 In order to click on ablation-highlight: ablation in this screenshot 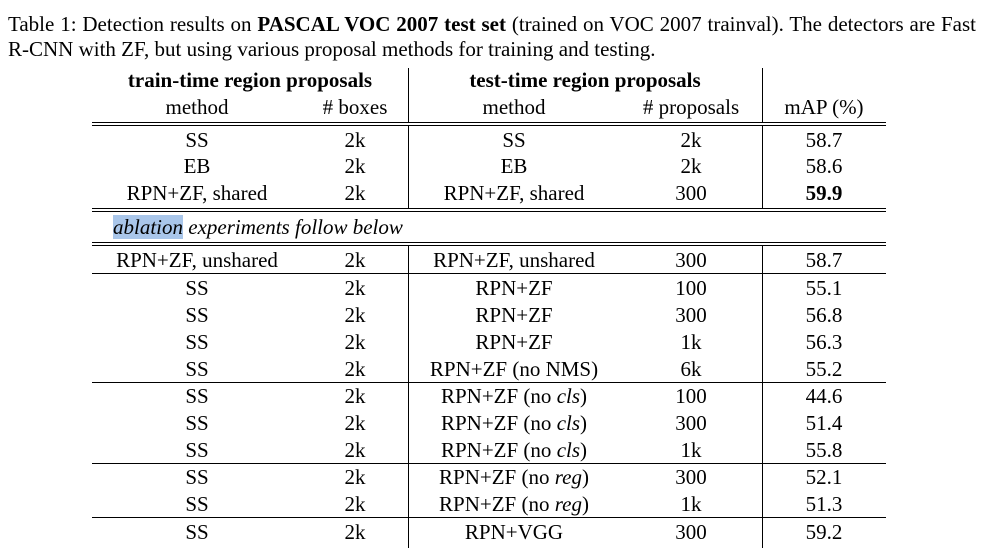, I will do `click(148, 227)`.